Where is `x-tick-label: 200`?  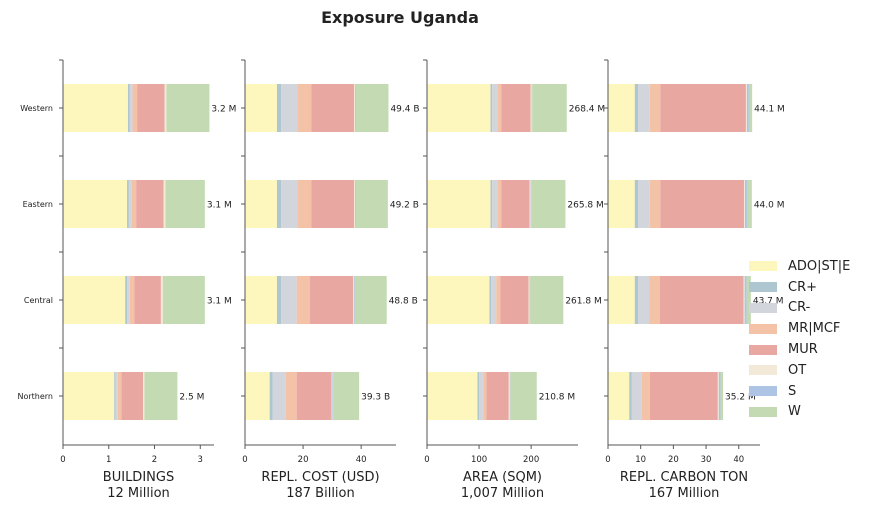 x-tick-label: 200 is located at coordinates (531, 460).